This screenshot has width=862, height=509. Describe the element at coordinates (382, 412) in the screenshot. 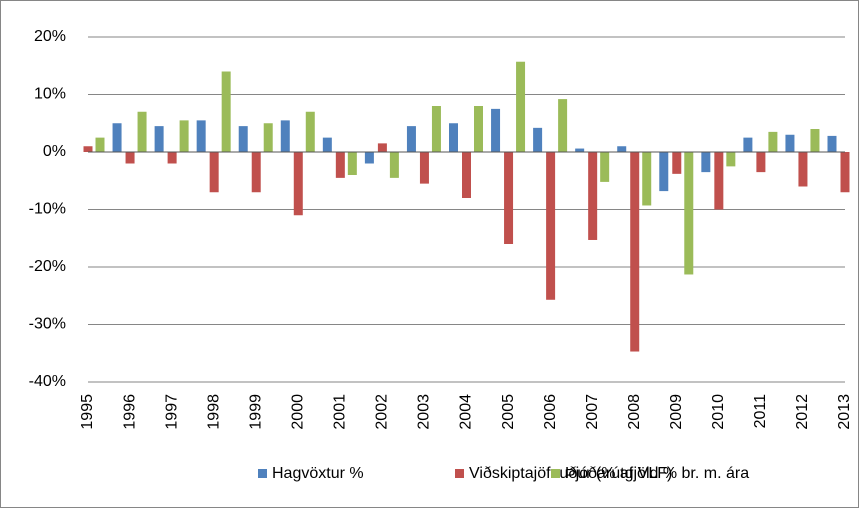

I see `x-tick-label: 2002` at that location.